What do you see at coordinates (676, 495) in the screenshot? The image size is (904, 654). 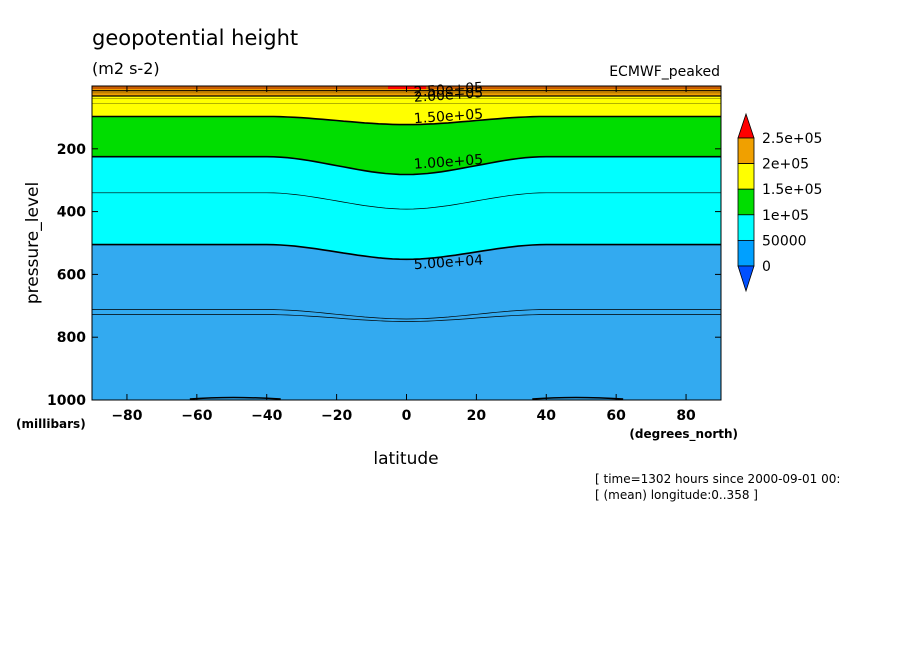 I see `longitude-annotation: [ (mean) longitude:0..358 ]` at bounding box center [676, 495].